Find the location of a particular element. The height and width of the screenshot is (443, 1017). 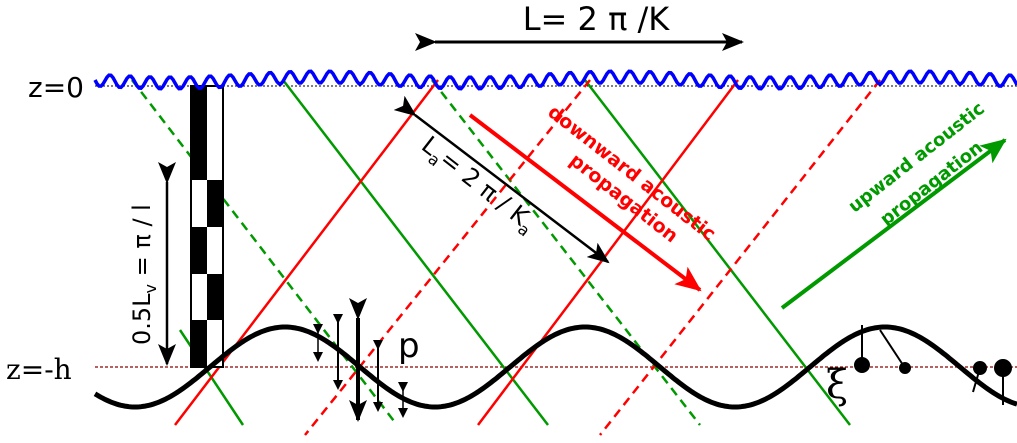

acoustic-wavelength-arrow is located at coordinates (501, 179).